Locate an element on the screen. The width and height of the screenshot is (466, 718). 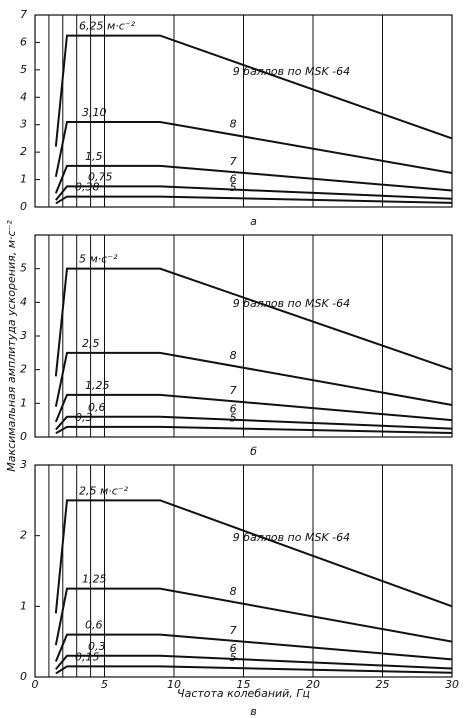
x-tick-label: 5 is located at coordinates (104, 684).